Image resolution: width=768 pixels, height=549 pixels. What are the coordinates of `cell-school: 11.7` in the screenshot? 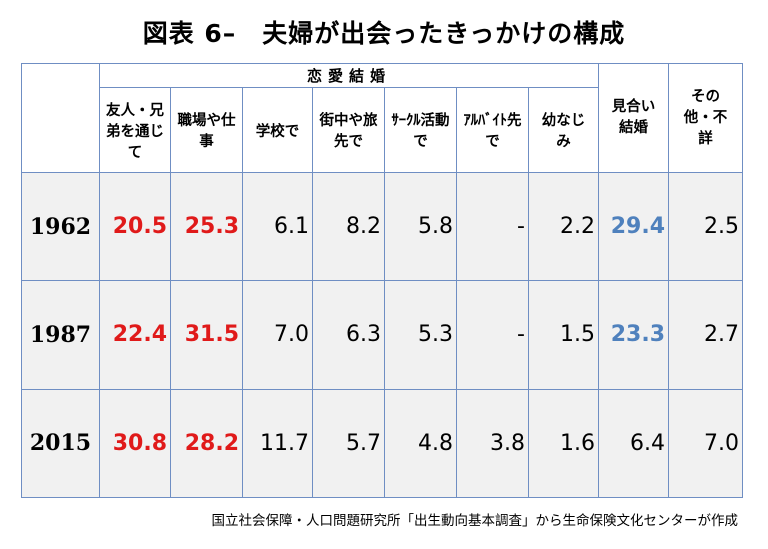 It's located at (277, 443).